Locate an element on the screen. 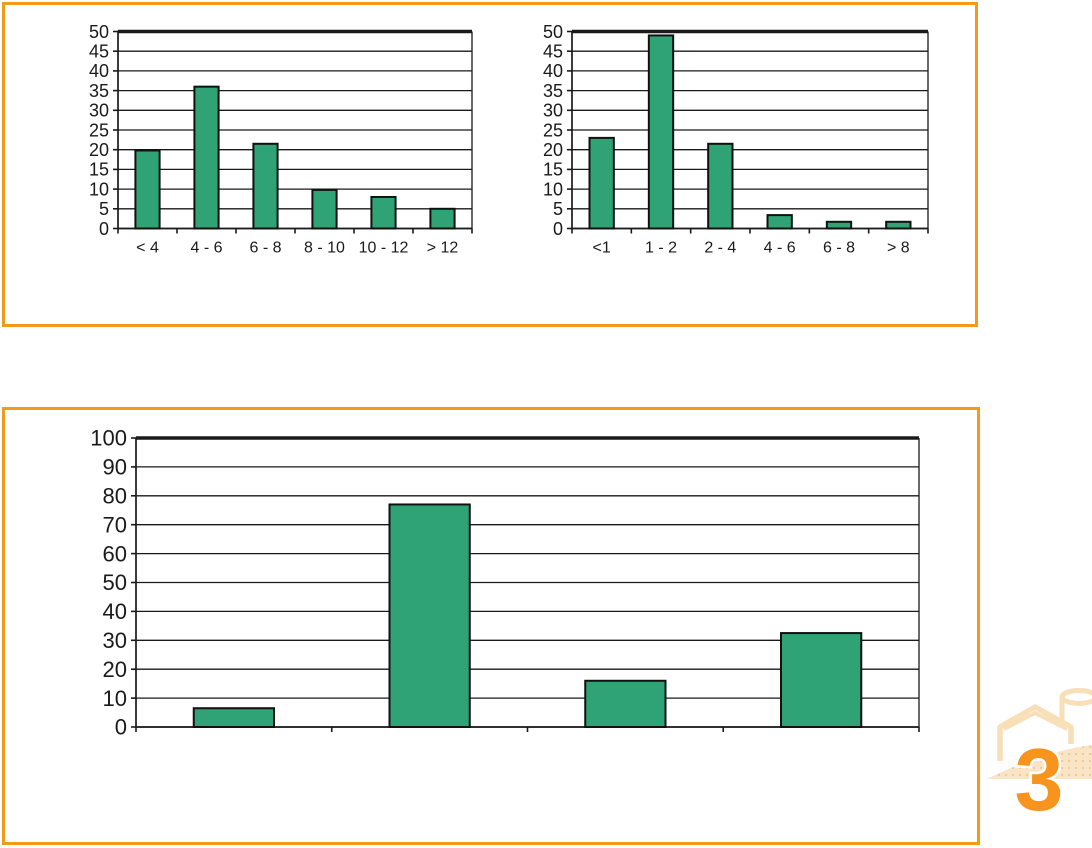 This screenshot has width=1092, height=848. barn-icon is located at coordinates (1035, 732).